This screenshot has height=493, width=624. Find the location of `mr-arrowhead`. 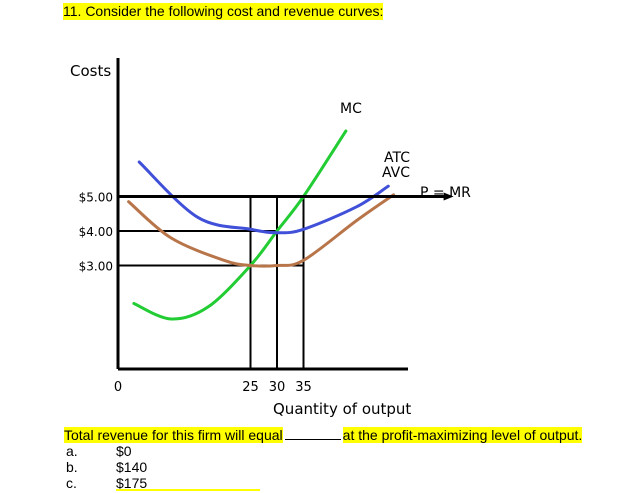

mr-arrowhead is located at coordinates (448, 196).